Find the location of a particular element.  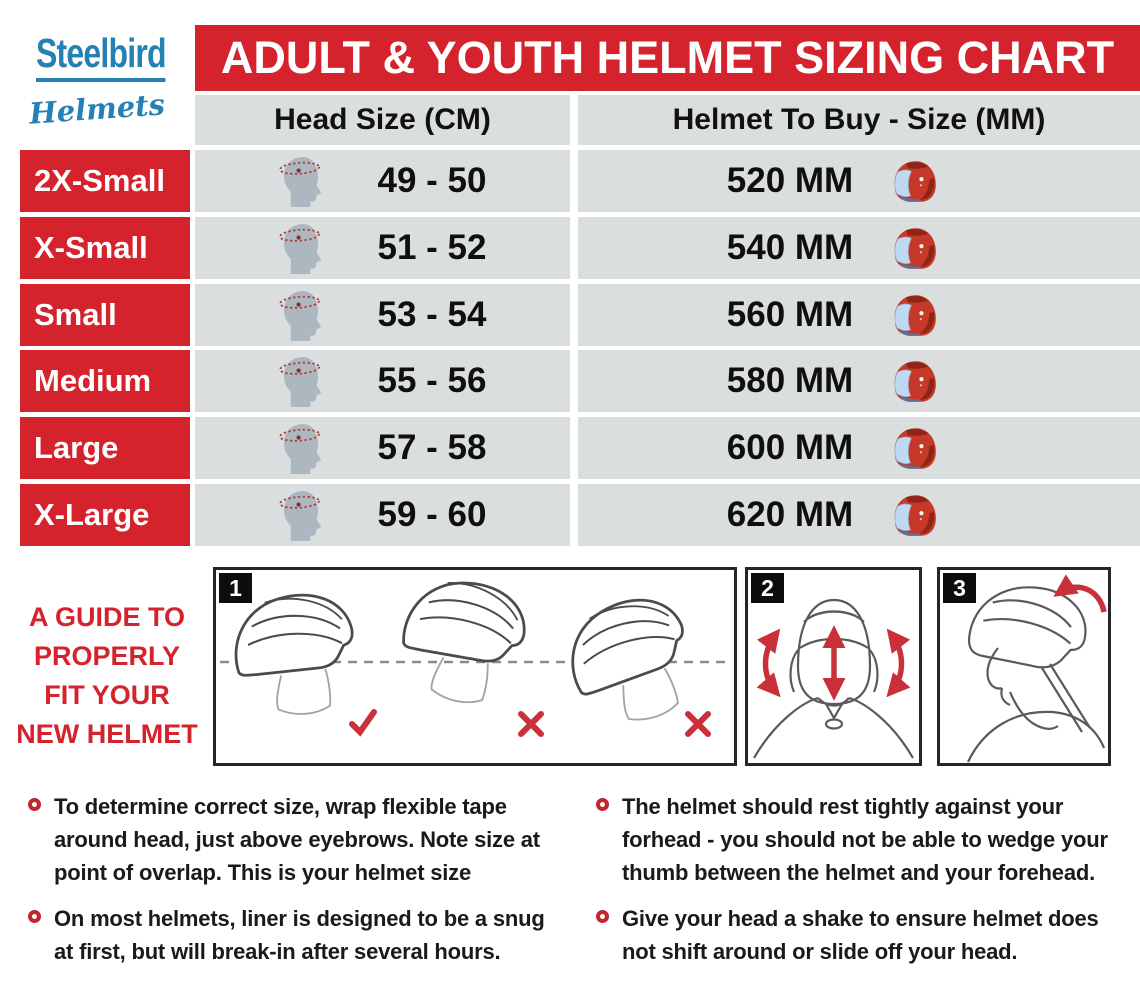

brand-logo: Steelbird Helmets is located at coordinates (103, 83).